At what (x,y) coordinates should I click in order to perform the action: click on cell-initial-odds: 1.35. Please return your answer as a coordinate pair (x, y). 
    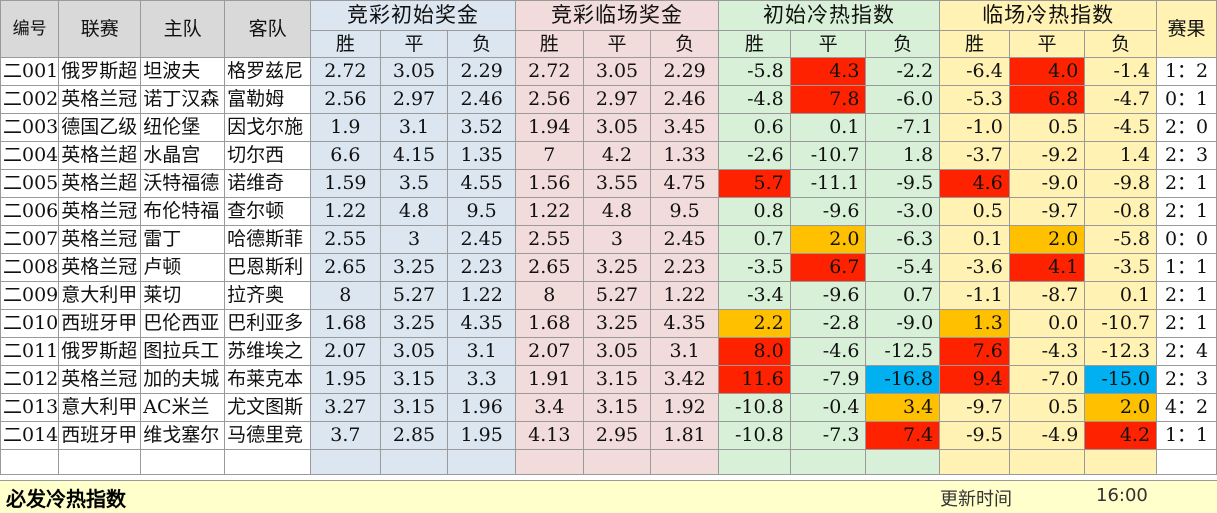
    Looking at the image, I should click on (481, 155).